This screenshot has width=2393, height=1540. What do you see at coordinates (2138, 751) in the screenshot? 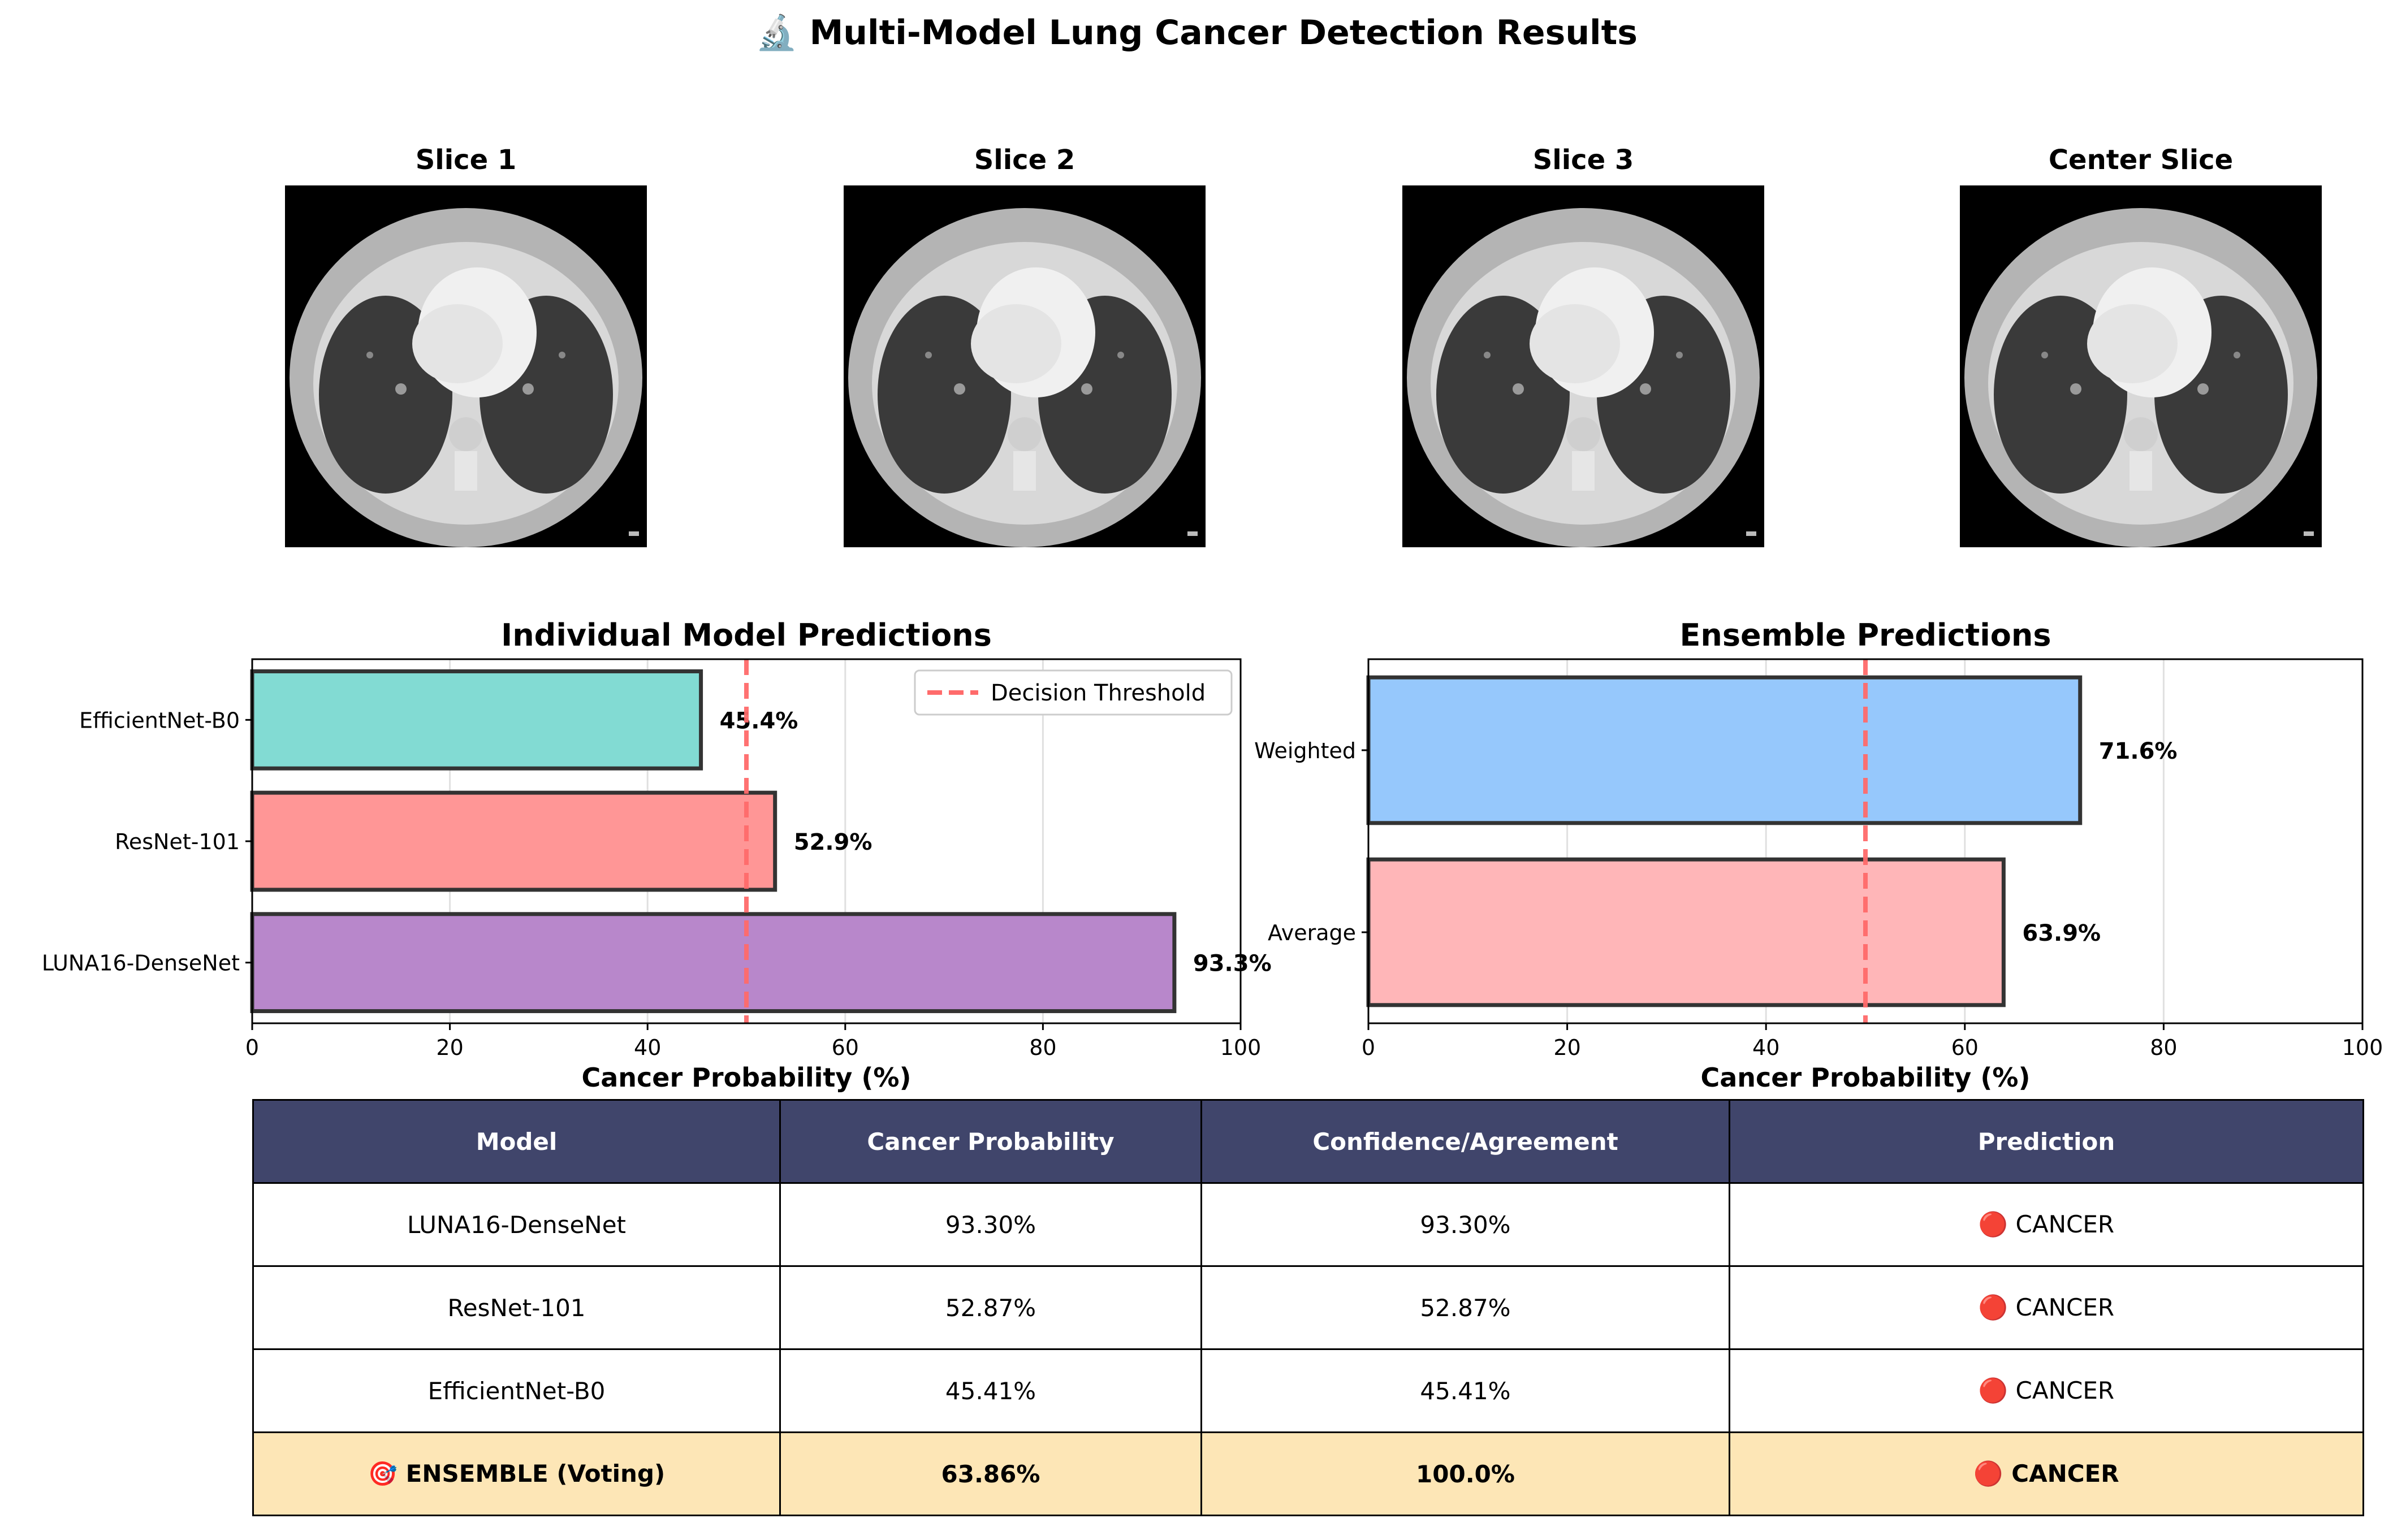
I see `bar-value-label: 71.6%` at bounding box center [2138, 751].